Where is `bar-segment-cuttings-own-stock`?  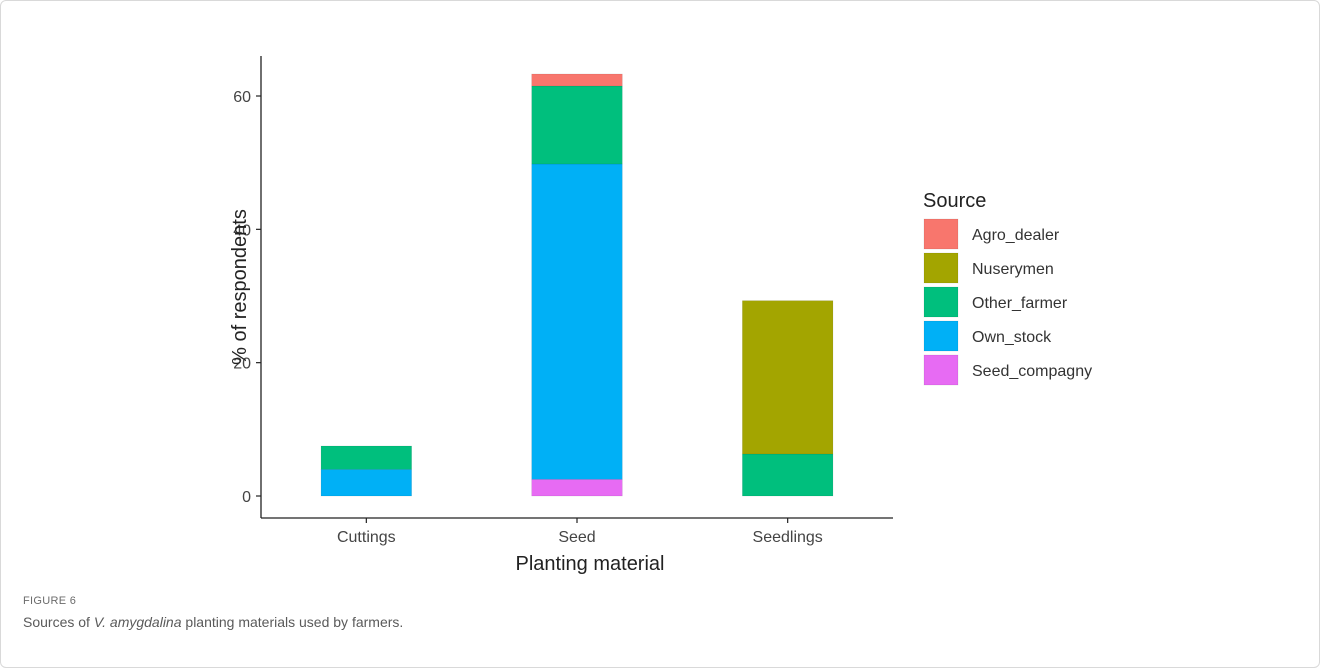
bar-segment-cuttings-own-stock is located at coordinates (366, 483).